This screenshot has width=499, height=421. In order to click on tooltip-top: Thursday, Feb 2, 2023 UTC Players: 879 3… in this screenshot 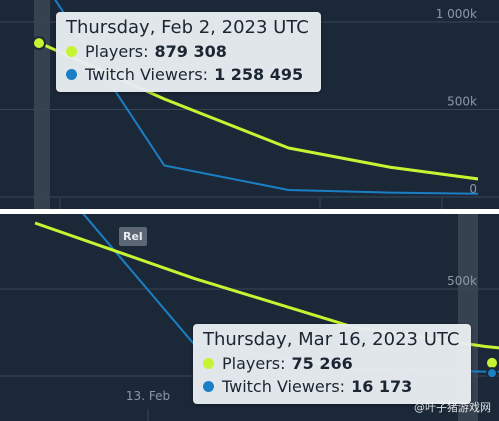, I will do `click(188, 52)`.